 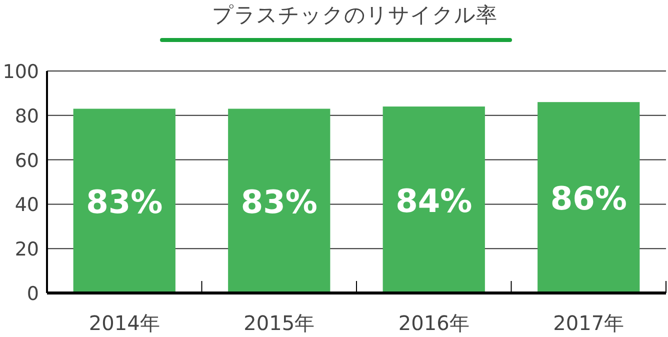 I want to click on x-tick-label: 2014年, so click(x=124, y=323).